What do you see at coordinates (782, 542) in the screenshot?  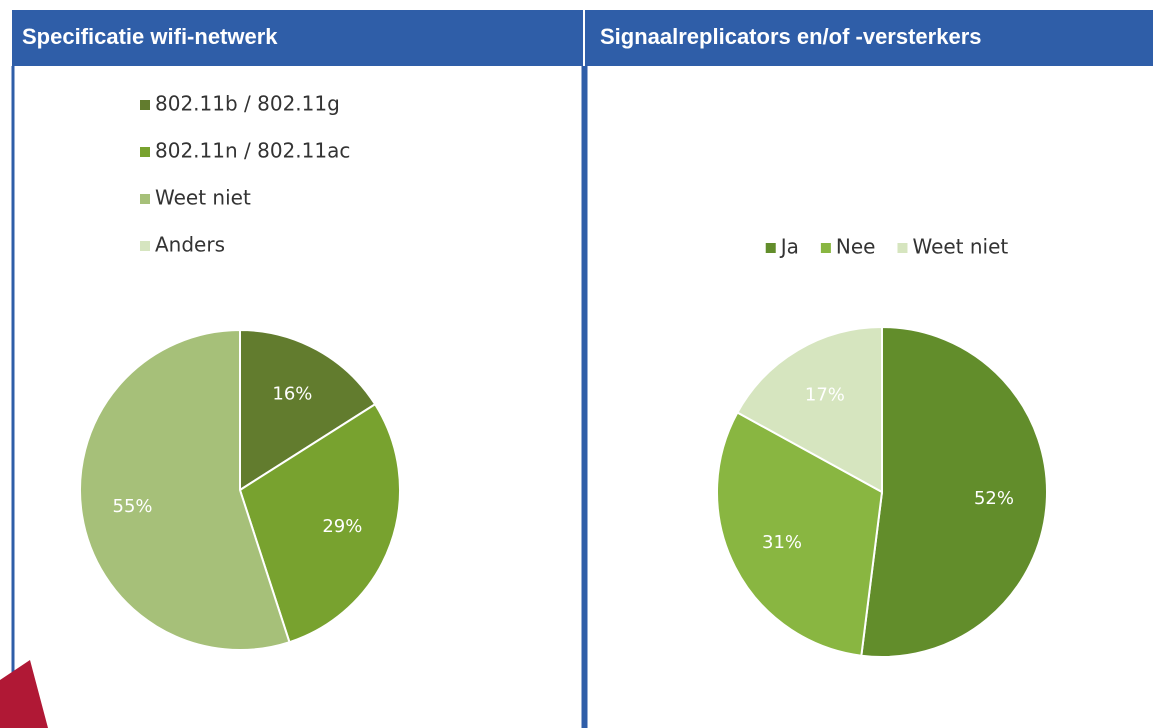 I see `data-label: 31%` at bounding box center [782, 542].